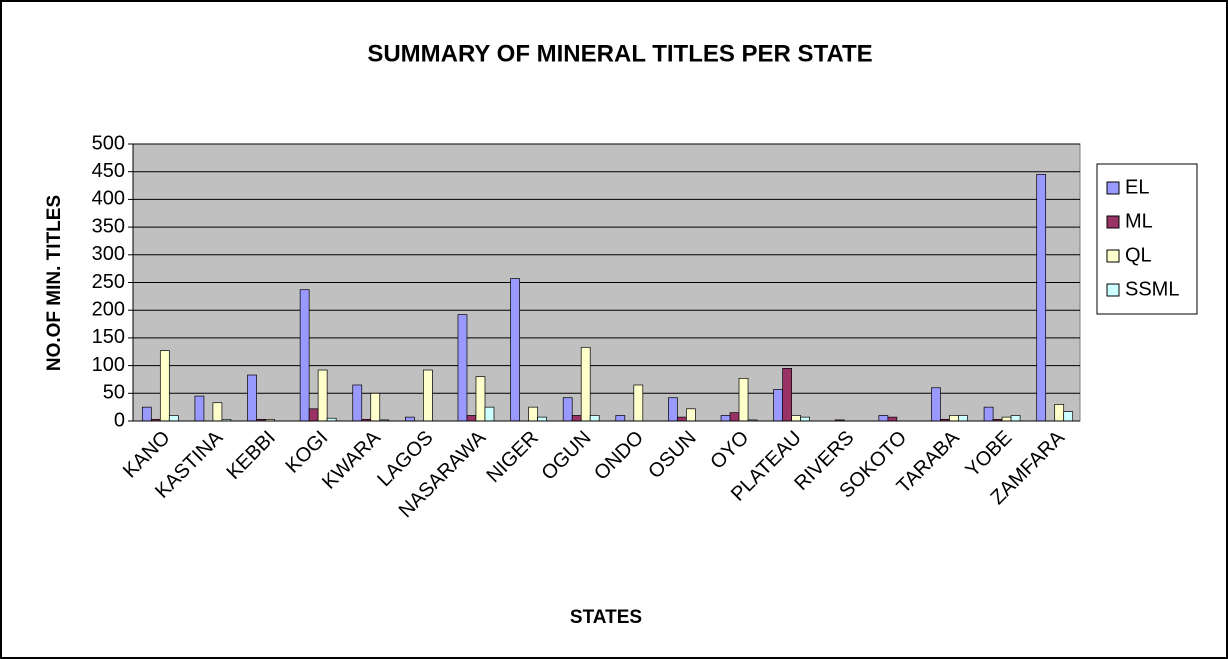  What do you see at coordinates (108, 254) in the screenshot?
I see `y-tick-label: 300` at bounding box center [108, 254].